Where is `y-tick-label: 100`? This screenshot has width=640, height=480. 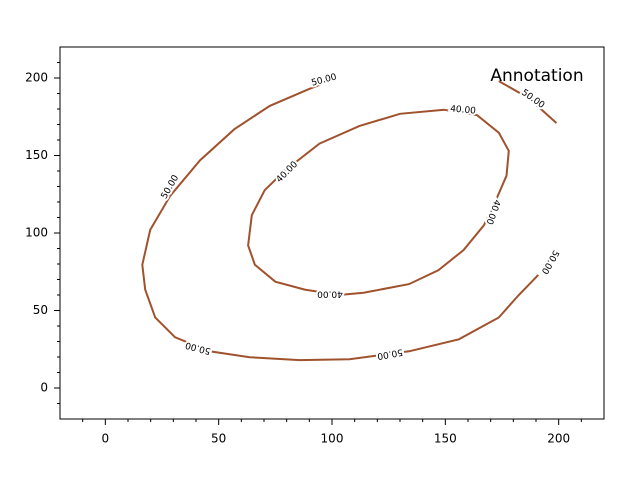
y-tick-label: 100 is located at coordinates (36, 233).